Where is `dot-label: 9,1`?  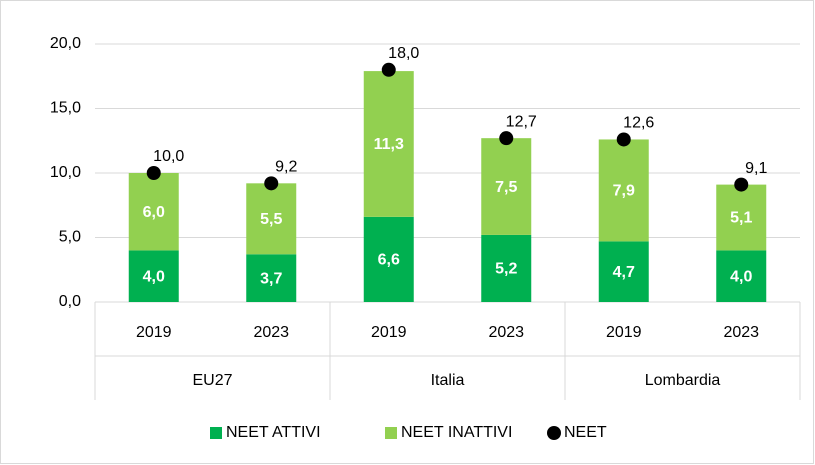 dot-label: 9,1 is located at coordinates (756, 168).